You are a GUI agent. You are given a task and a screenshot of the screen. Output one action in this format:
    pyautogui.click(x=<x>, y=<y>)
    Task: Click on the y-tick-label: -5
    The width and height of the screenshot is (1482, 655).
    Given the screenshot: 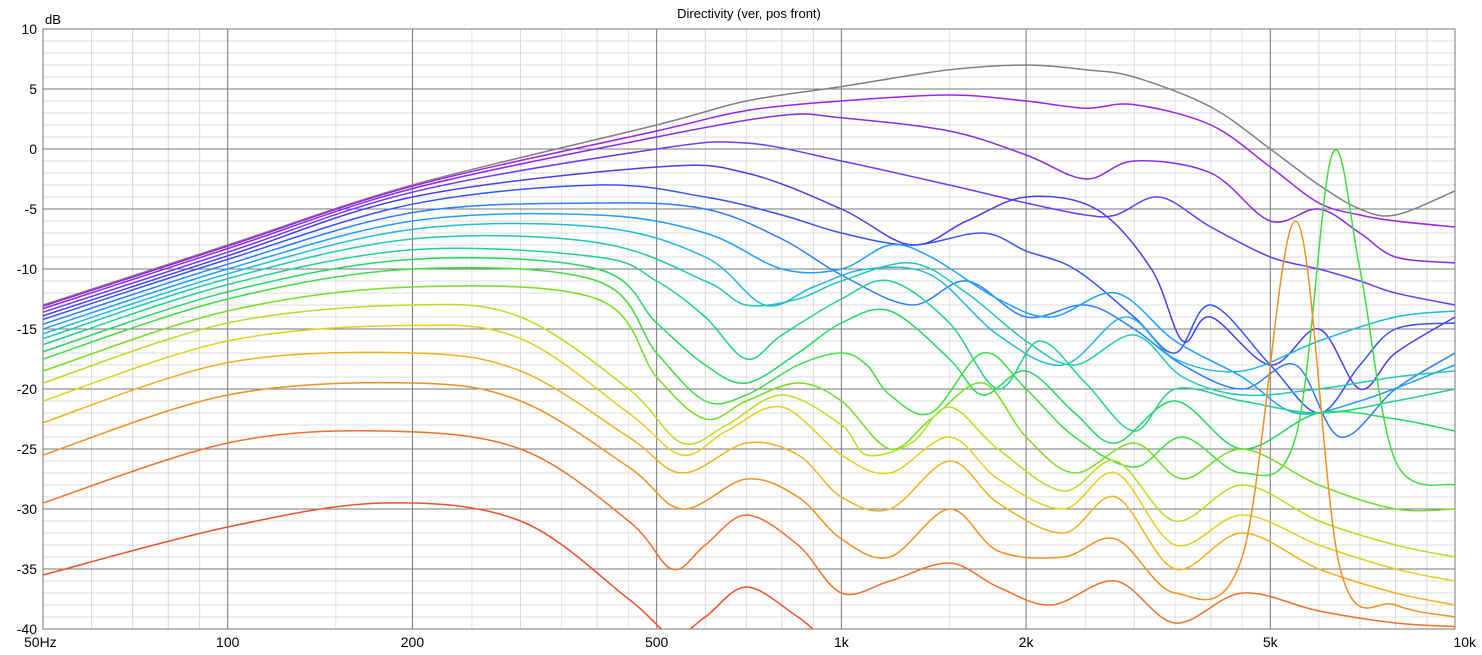 What is the action you would take?
    pyautogui.click(x=31, y=209)
    